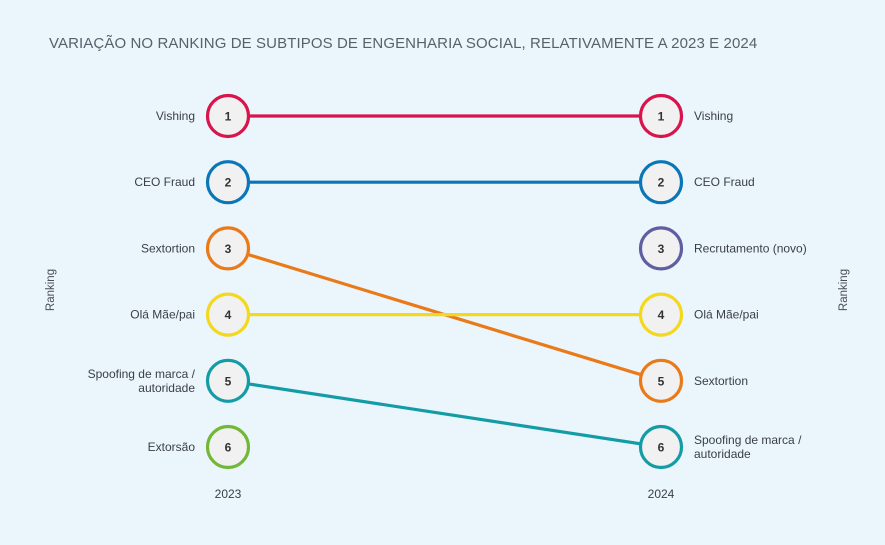 This screenshot has height=545, width=885. I want to click on rank-number-left-5: 5, so click(228, 381).